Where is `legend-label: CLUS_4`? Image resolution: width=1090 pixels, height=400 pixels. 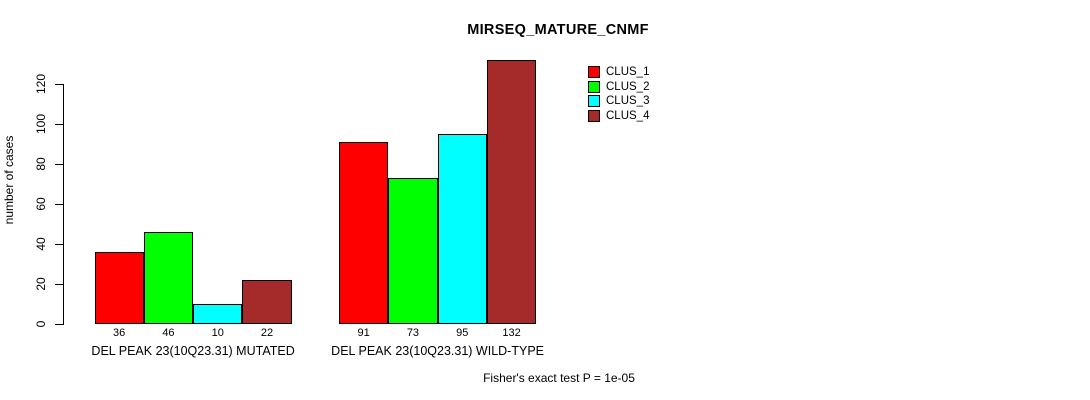
legend-label: CLUS_4 is located at coordinates (628, 116).